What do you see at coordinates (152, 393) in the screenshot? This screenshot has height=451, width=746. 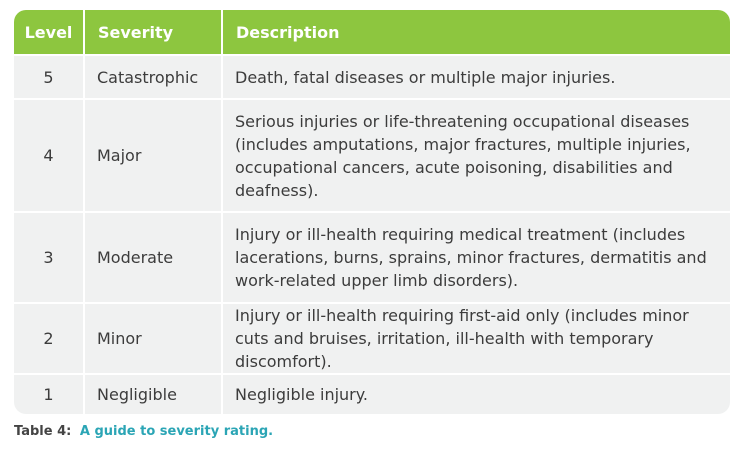 I see `severity-cell: Negligible` at bounding box center [152, 393].